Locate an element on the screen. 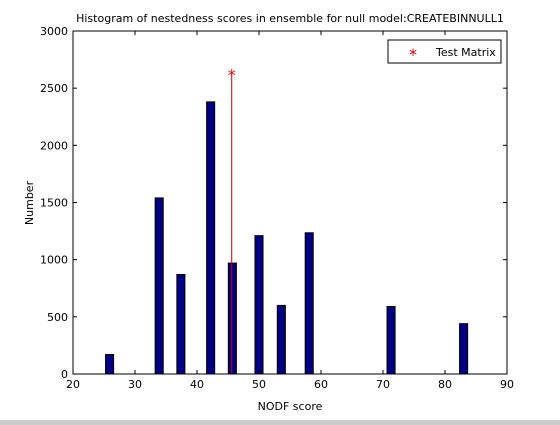  y-tick-label: 3000 is located at coordinates (54, 31).